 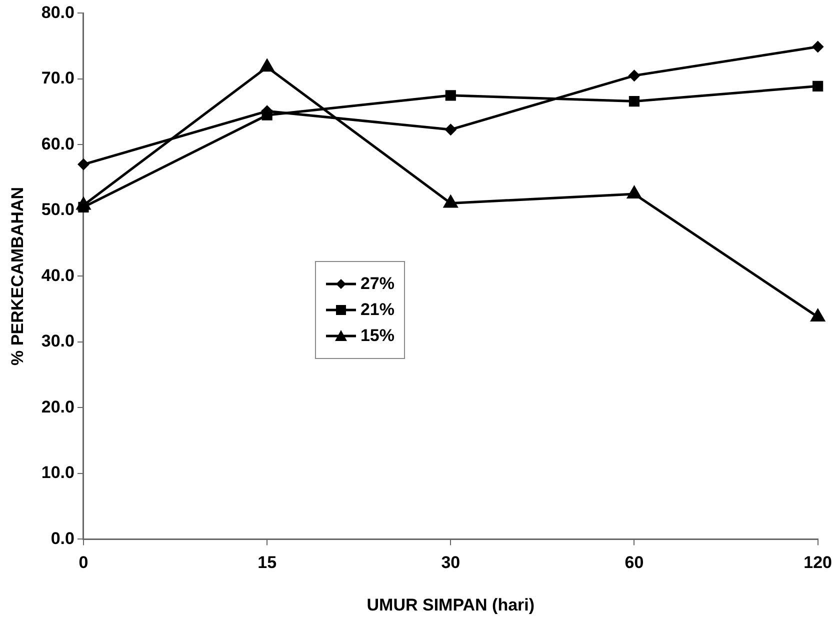 What do you see at coordinates (377, 310) in the screenshot?
I see `legend-label: 21%` at bounding box center [377, 310].